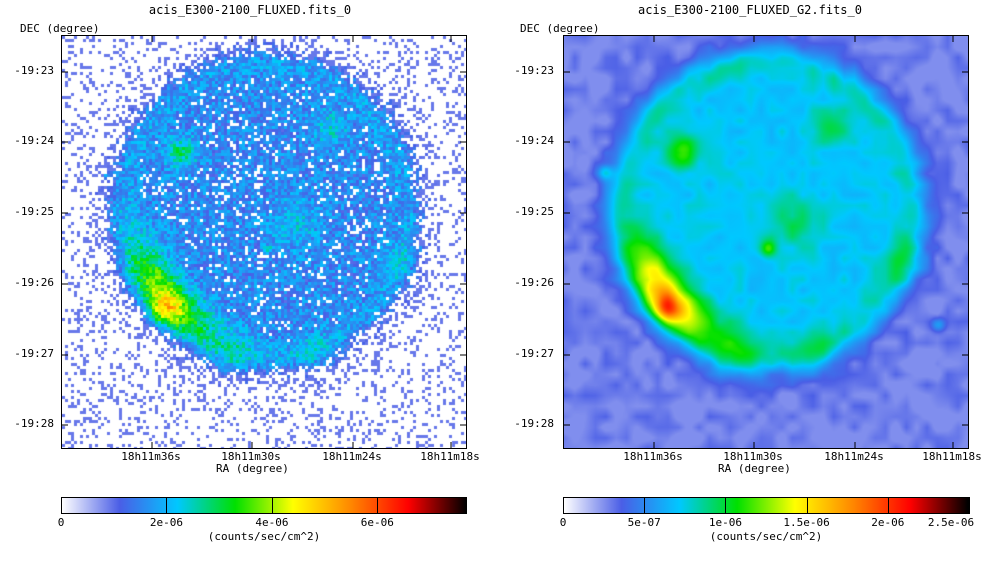  I want to click on colorbar-tick-label: 1e-06, so click(725, 522).